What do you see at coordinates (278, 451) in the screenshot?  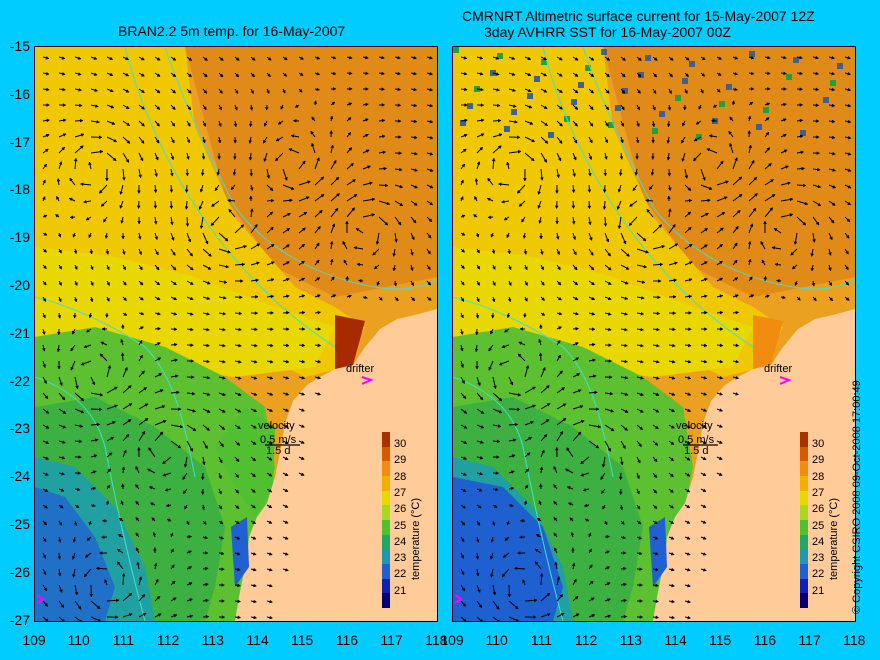 I see `left-duration-label: 1.5 d` at bounding box center [278, 451].